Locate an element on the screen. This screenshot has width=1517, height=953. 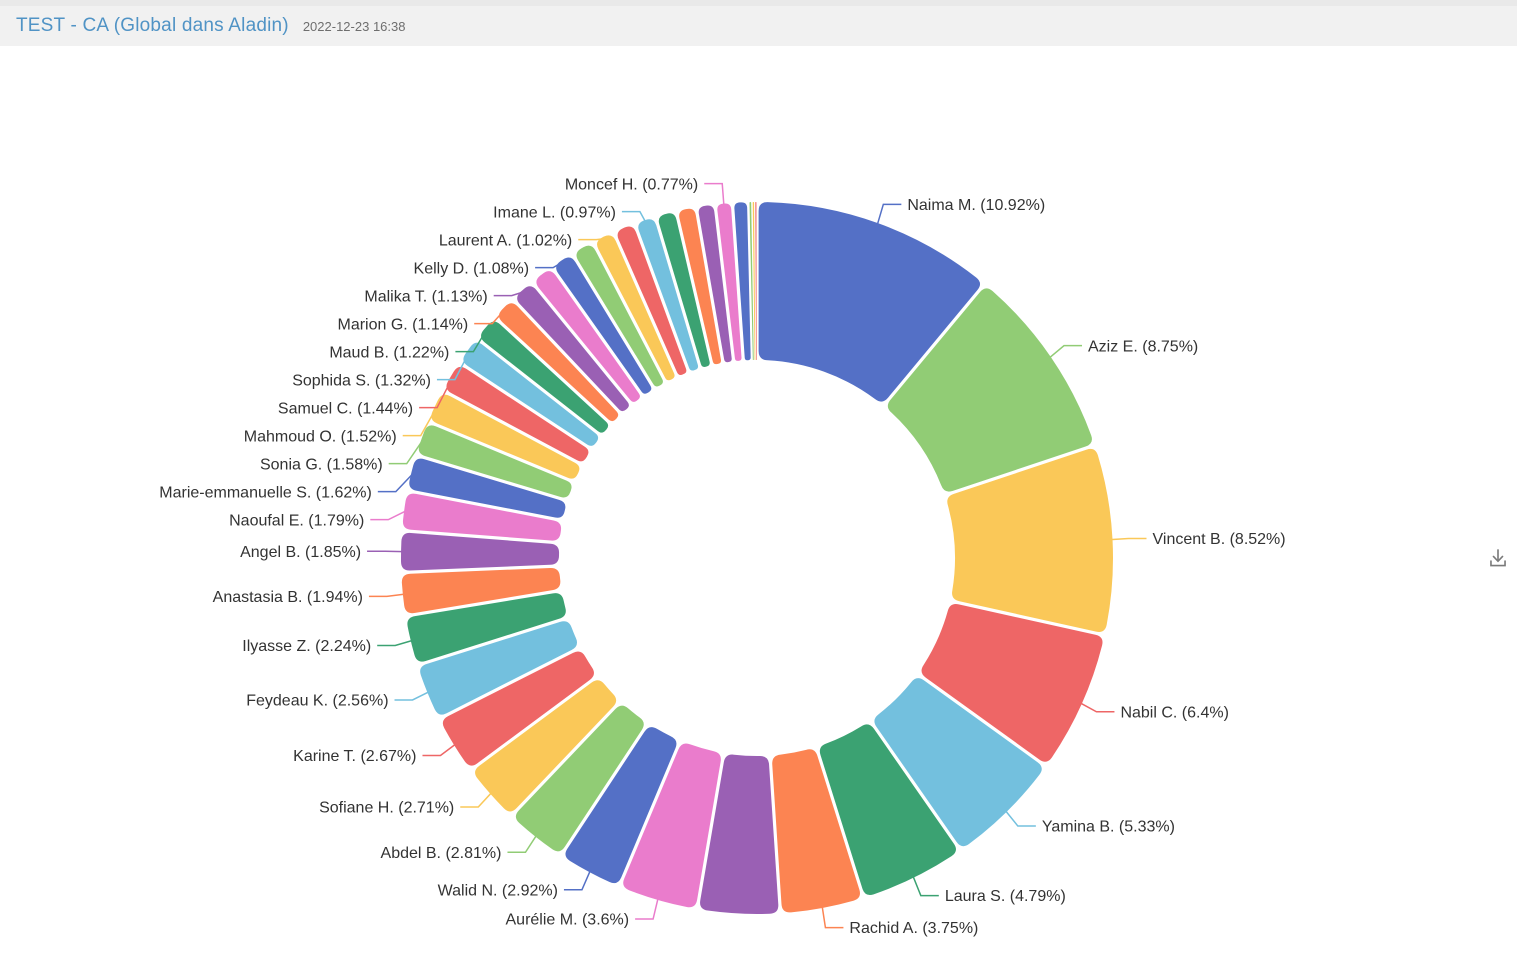
segment-label: Laura S. (4.79%) is located at coordinates (1005, 896).